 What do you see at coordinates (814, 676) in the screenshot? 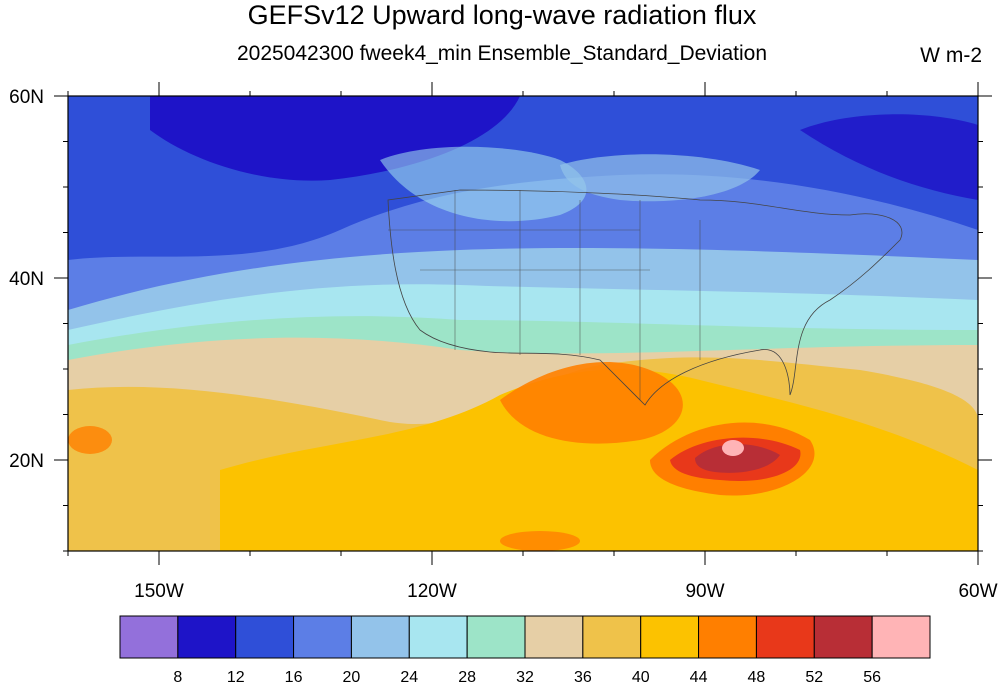
I see `colorbar-label: 52` at bounding box center [814, 676].